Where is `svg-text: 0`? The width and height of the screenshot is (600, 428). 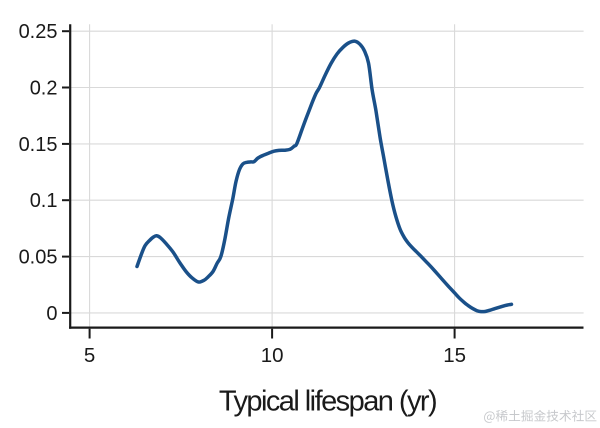
svg-text: 0 is located at coordinates (51, 314).